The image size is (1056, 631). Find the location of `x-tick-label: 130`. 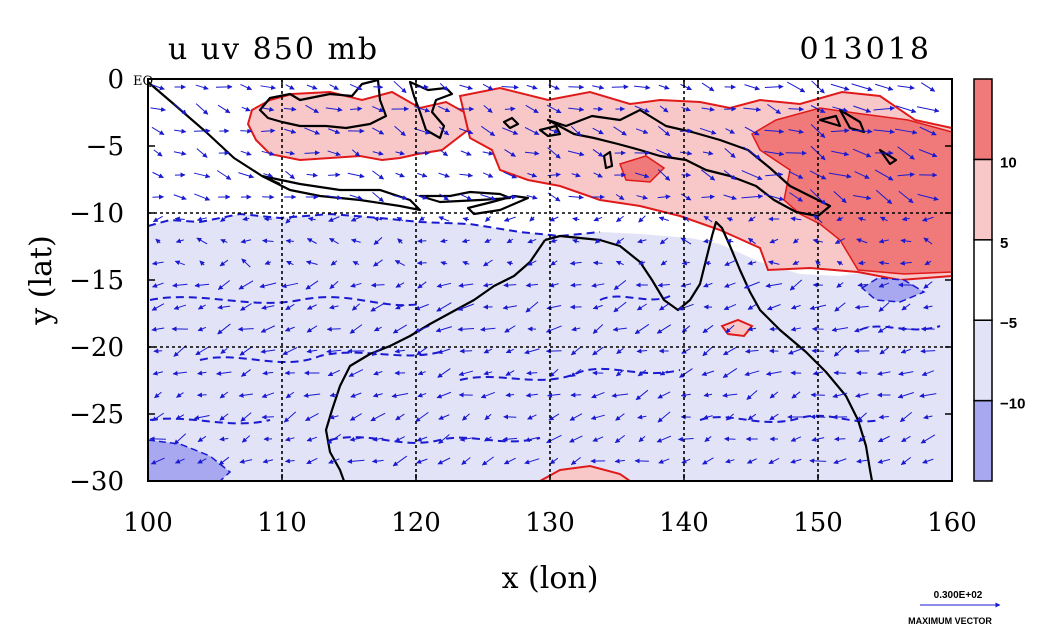

x-tick-label: 130 is located at coordinates (550, 523).